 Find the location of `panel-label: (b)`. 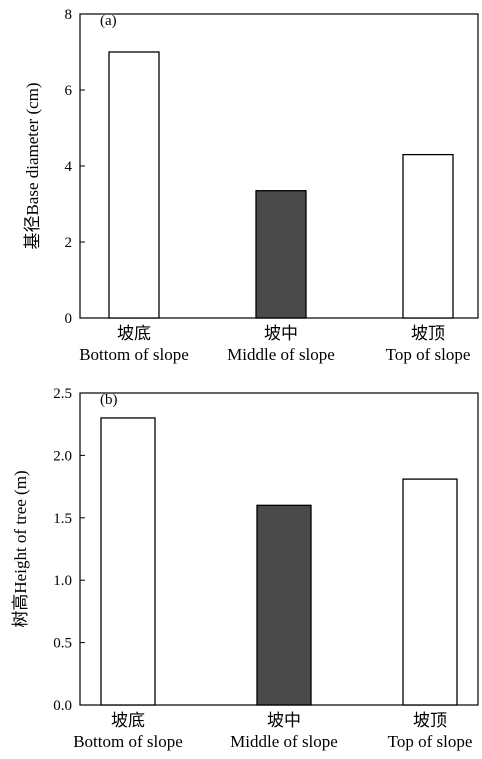

panel-label: (b) is located at coordinates (109, 400).